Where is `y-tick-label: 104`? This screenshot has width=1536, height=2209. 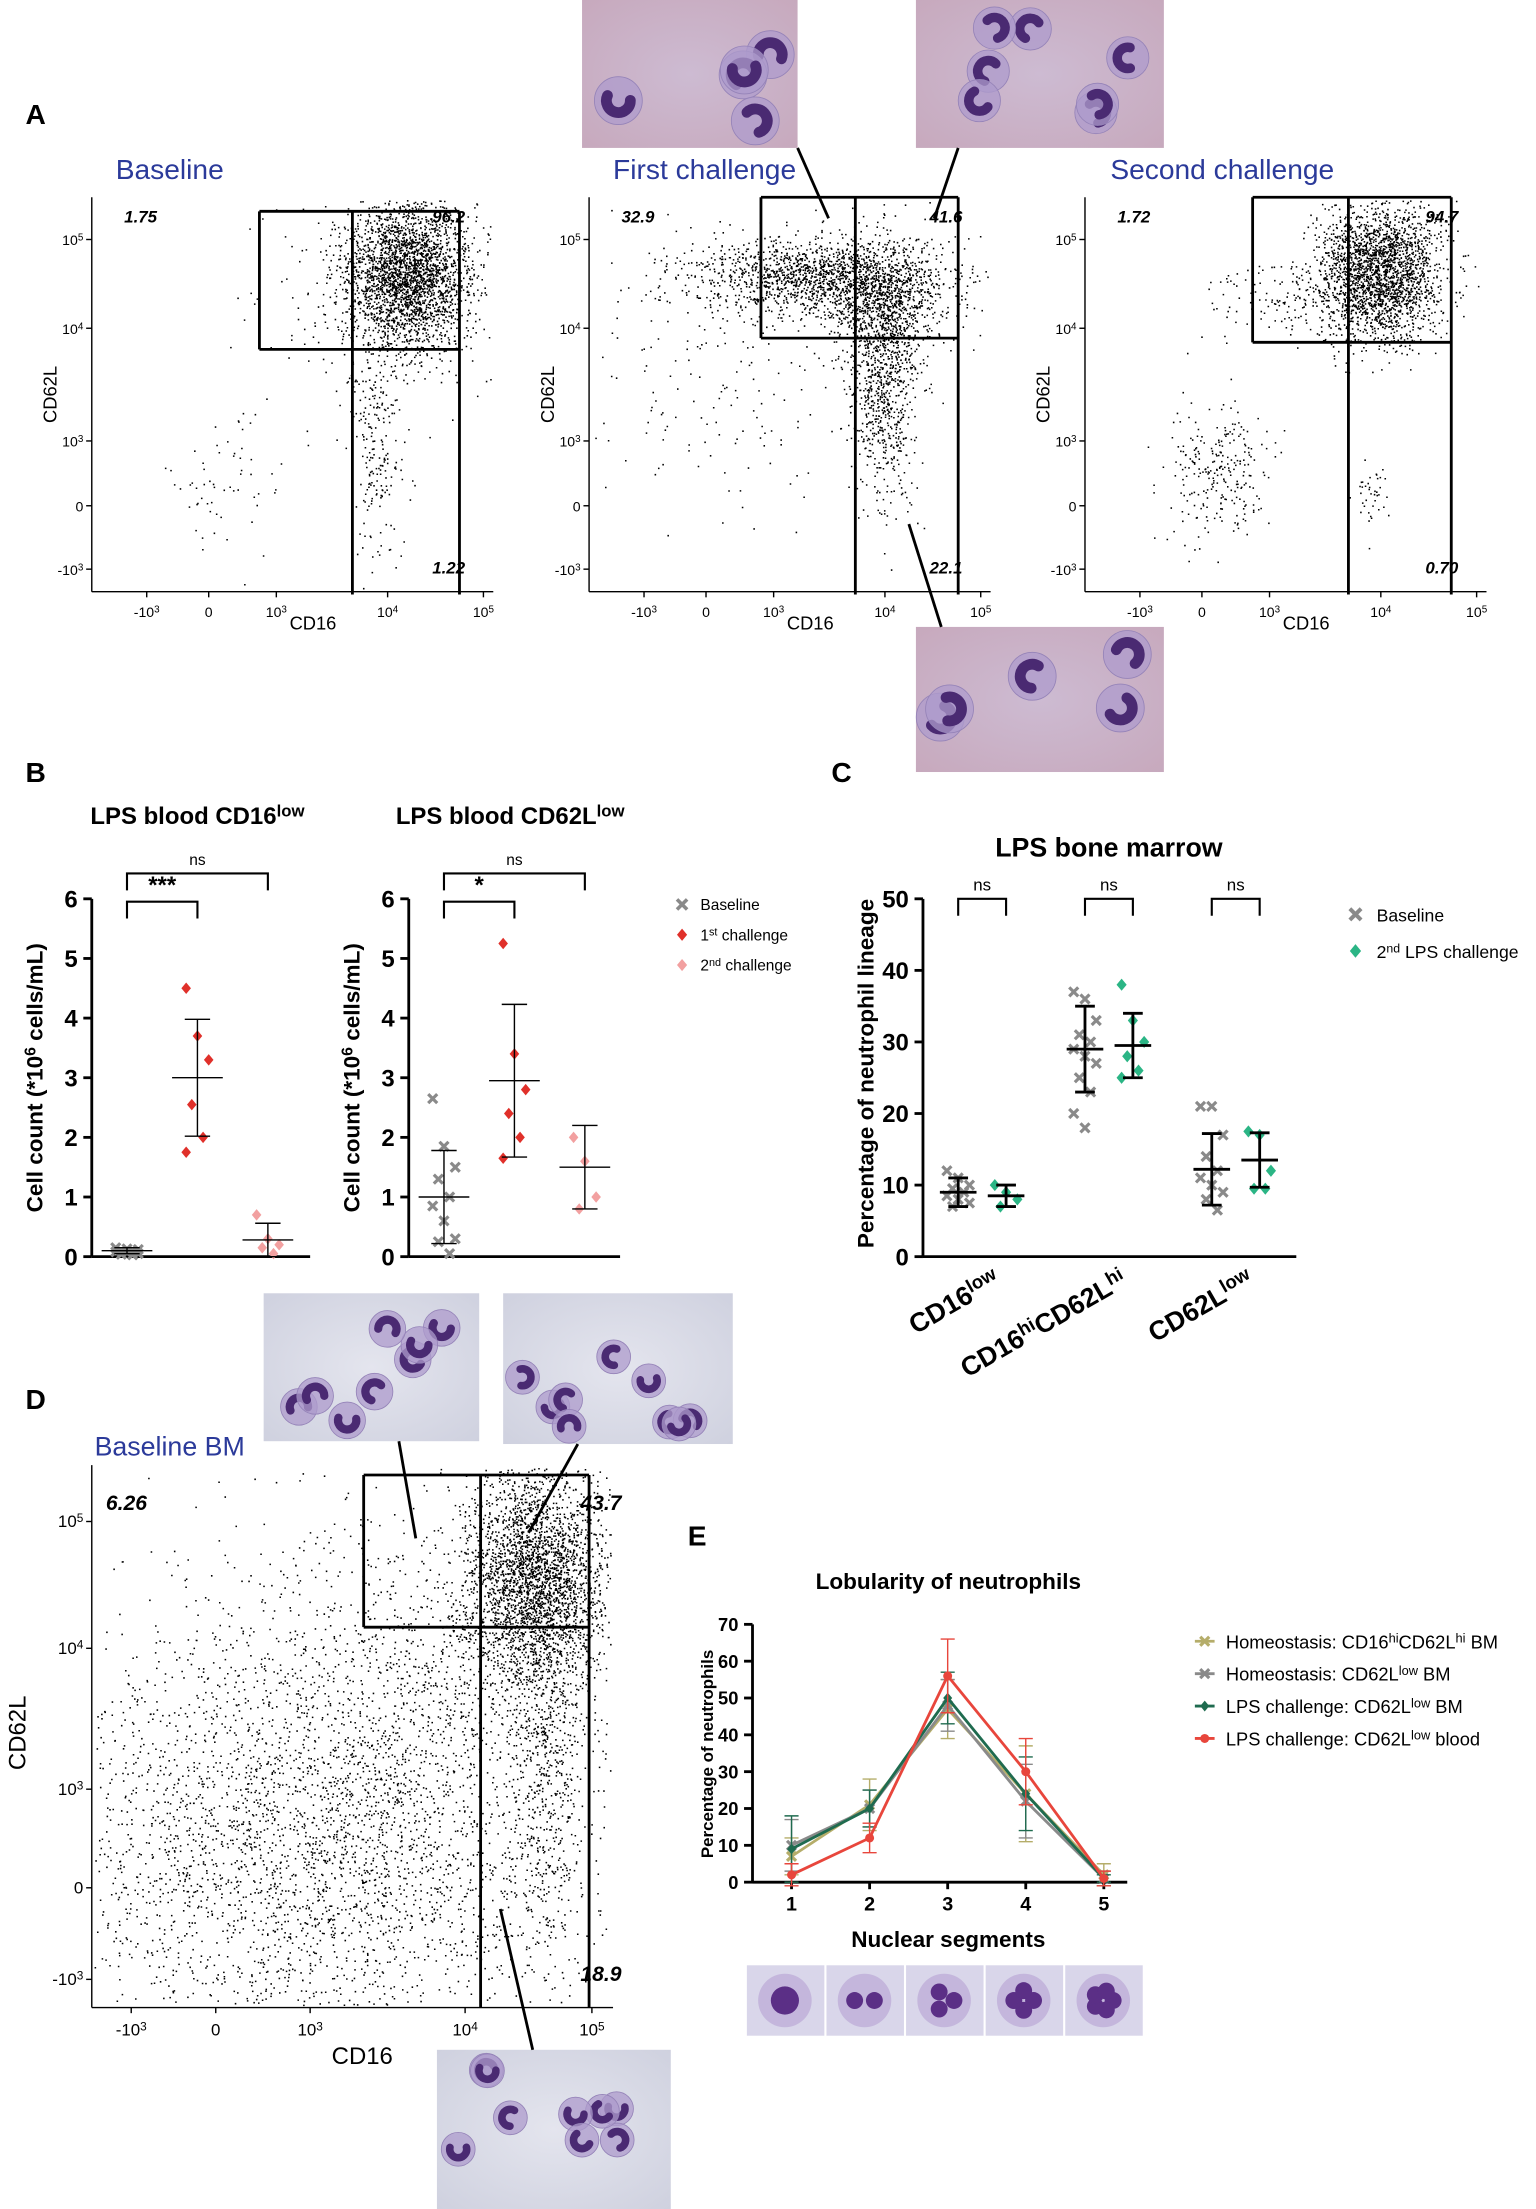
y-tick-label: 104 is located at coordinates (73, 329).